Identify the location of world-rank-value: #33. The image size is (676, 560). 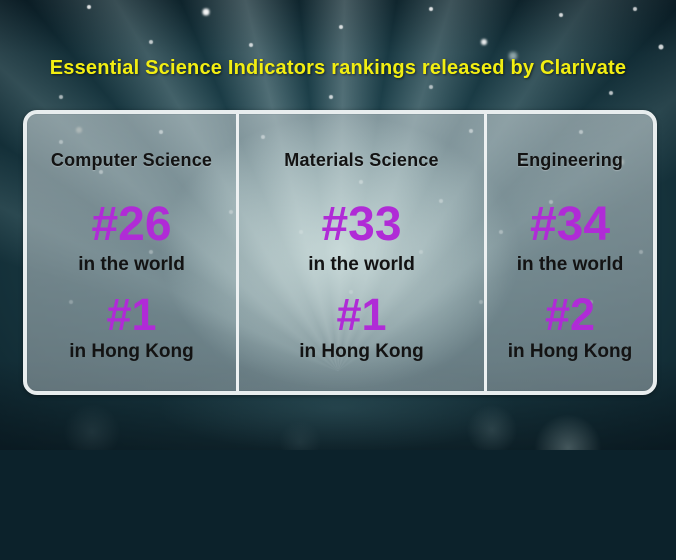
(361, 224).